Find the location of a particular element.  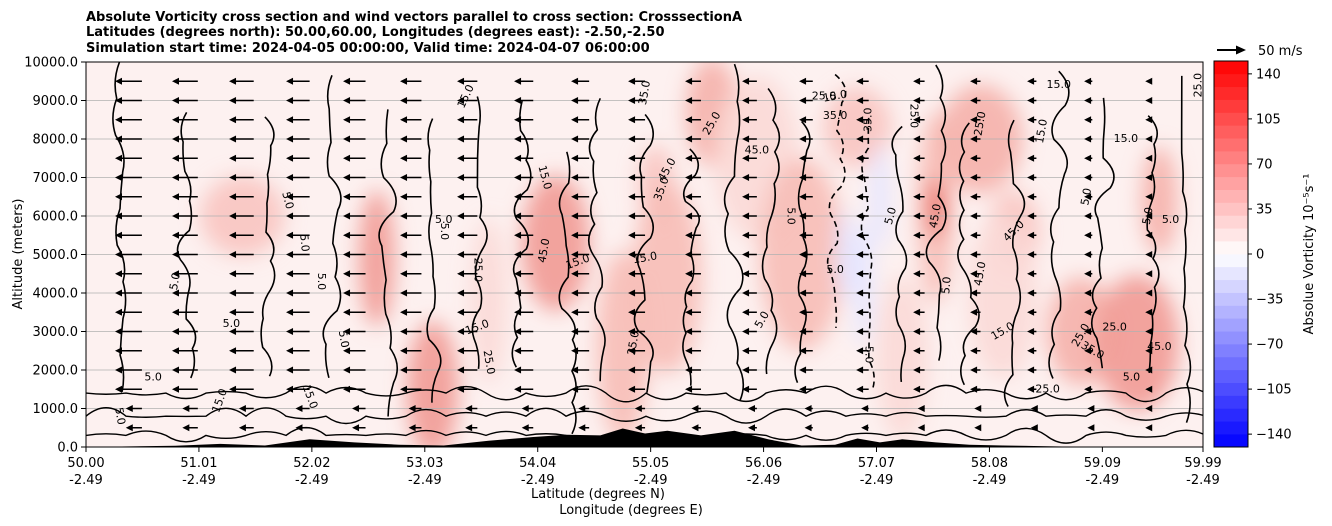

colorbar-tick-label: −35 is located at coordinates (1269, 300).